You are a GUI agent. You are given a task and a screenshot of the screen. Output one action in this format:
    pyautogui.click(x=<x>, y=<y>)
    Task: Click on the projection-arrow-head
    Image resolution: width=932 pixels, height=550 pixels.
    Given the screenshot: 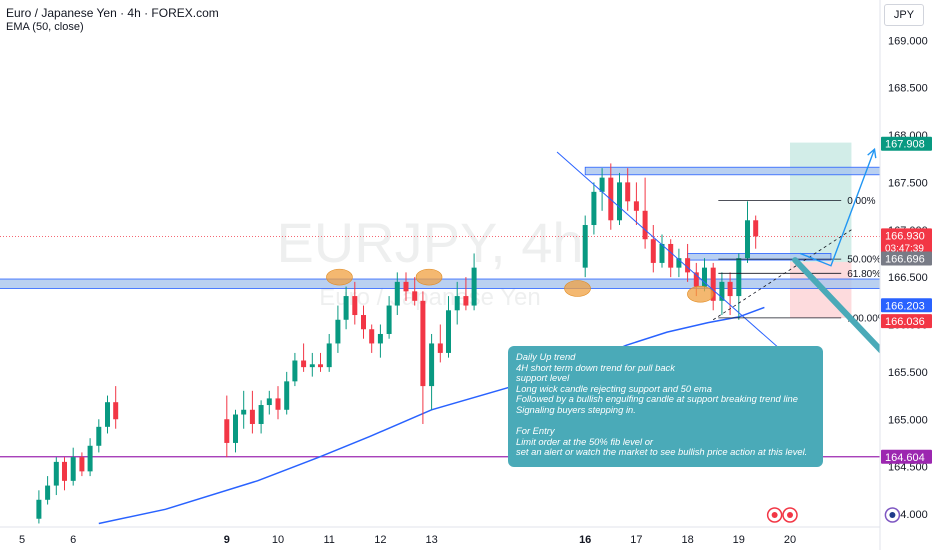 What is the action you would take?
    pyautogui.click(x=872, y=153)
    